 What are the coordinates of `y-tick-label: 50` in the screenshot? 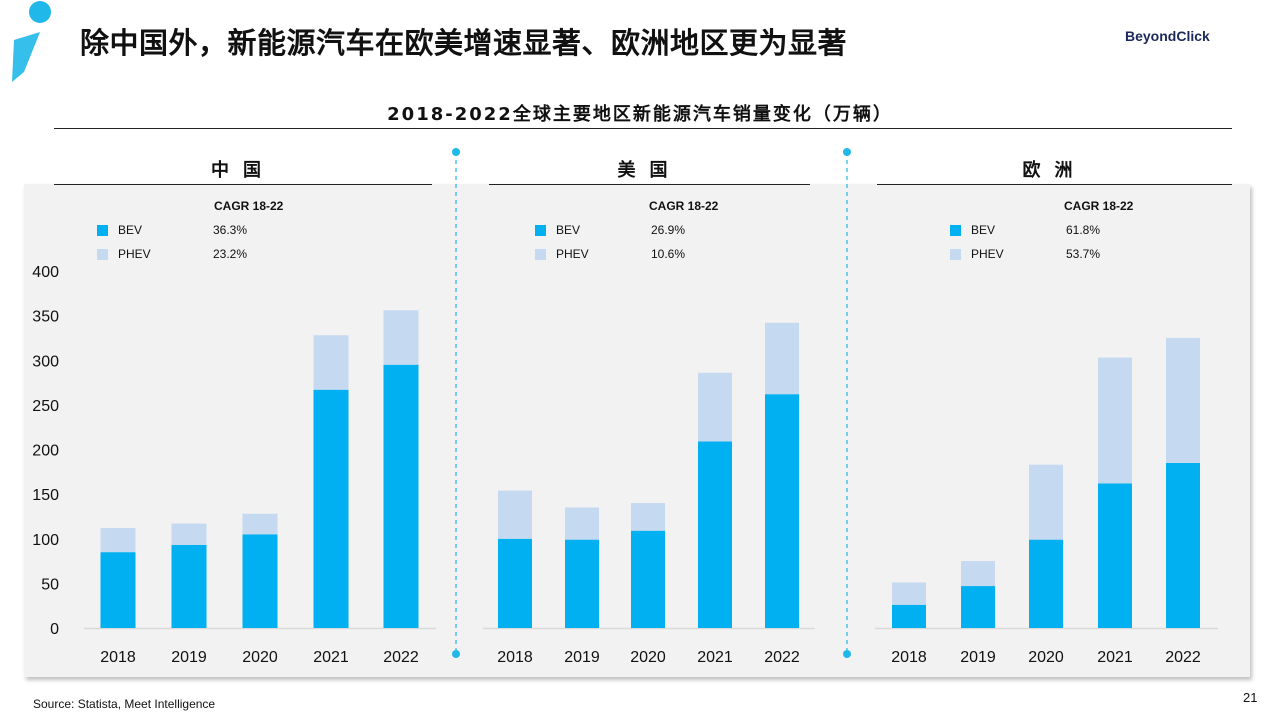 It's located at (50, 584).